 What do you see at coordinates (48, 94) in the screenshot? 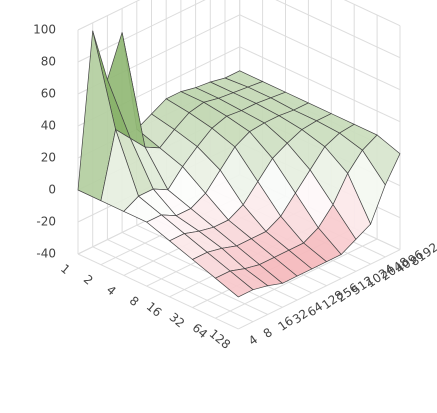
I see `z-tick-label: 60` at bounding box center [48, 94].